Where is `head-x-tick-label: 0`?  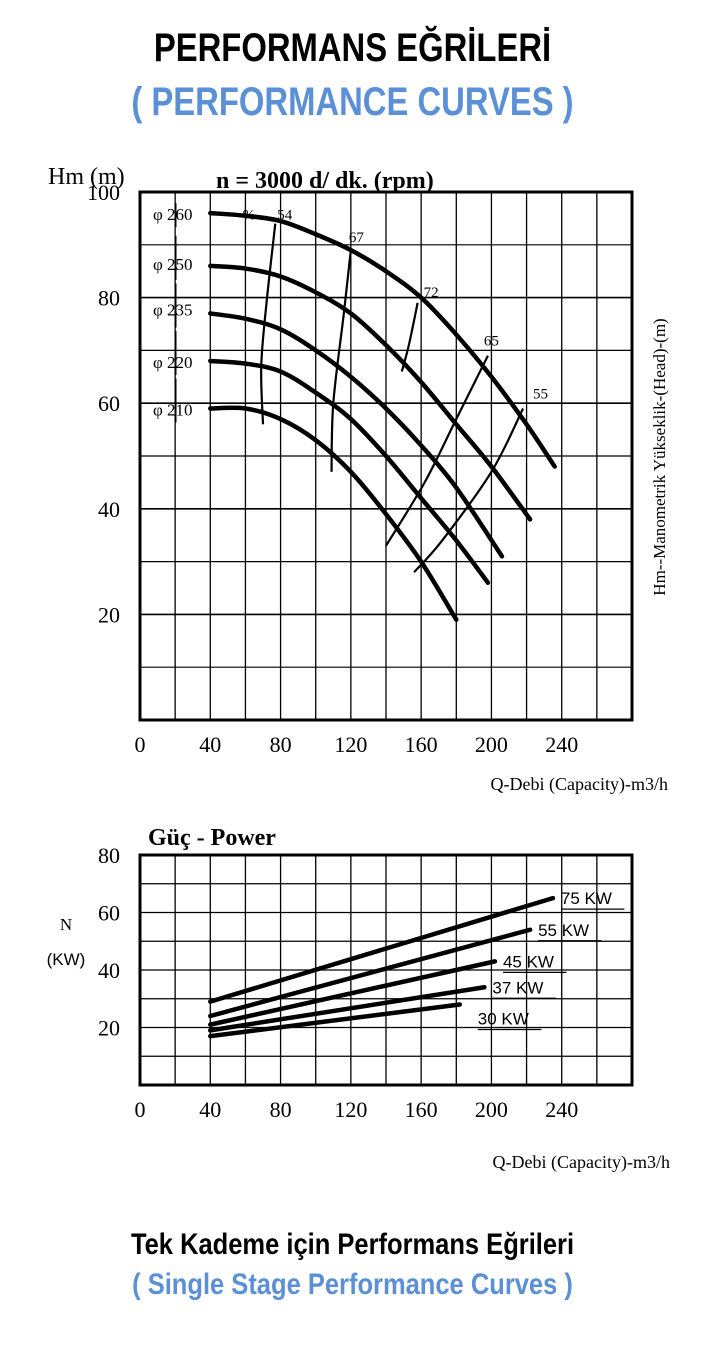
head-x-tick-label: 0 is located at coordinates (140, 744).